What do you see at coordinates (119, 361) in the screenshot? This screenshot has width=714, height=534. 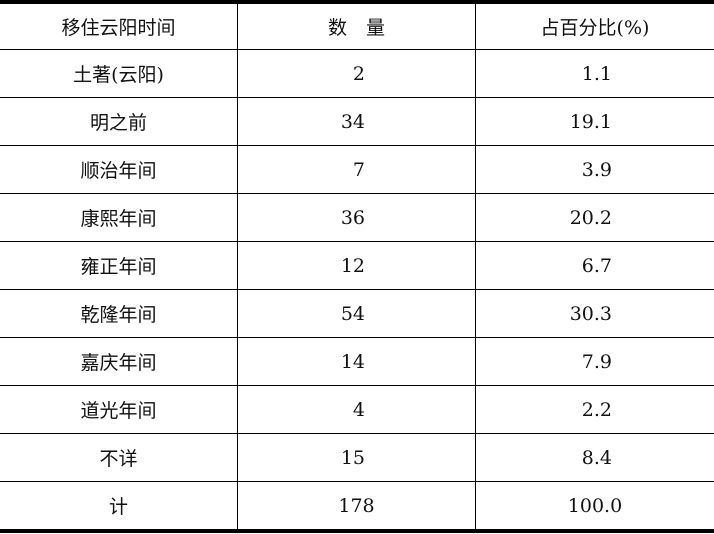 I see `period-cell: 嘉庆年间` at bounding box center [119, 361].